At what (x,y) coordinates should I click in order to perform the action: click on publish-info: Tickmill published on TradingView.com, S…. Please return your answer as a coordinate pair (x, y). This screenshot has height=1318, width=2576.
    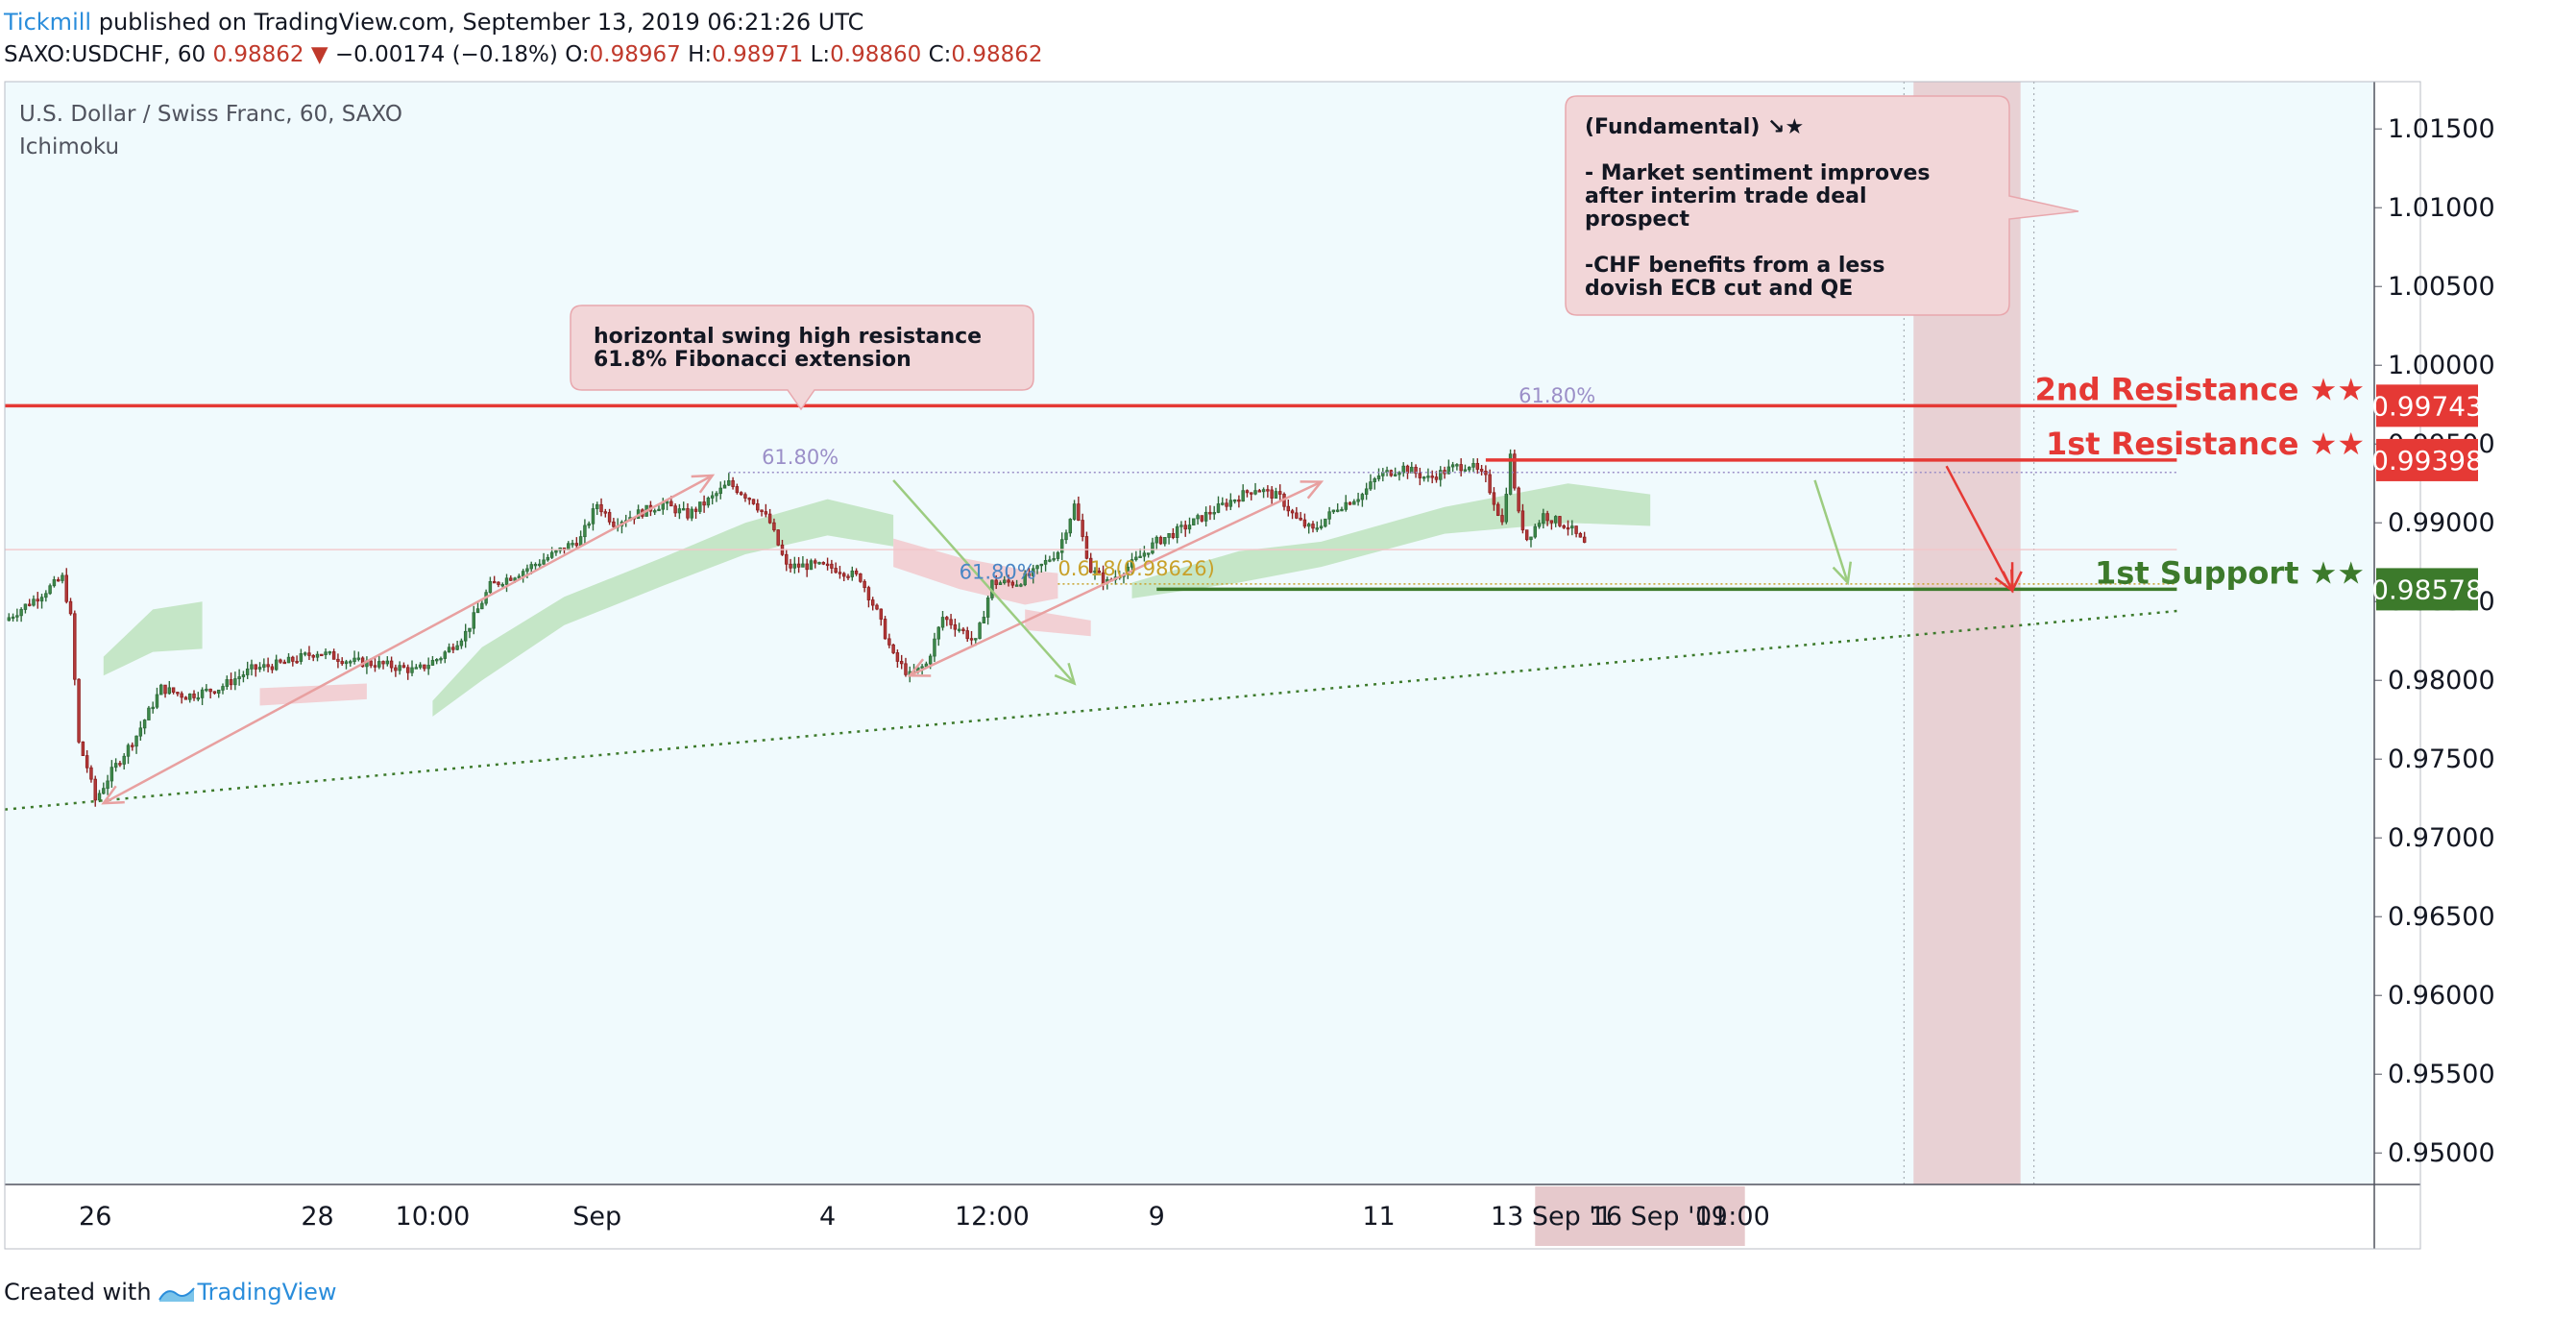
    Looking at the image, I should click on (434, 22).